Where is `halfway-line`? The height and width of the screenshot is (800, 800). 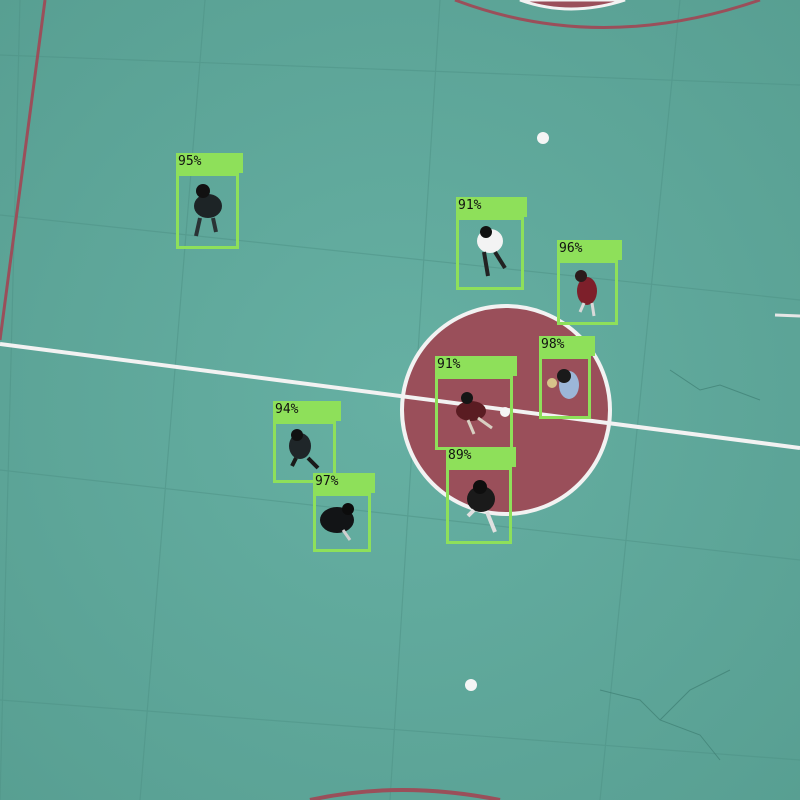
halfway-line is located at coordinates (400, 396).